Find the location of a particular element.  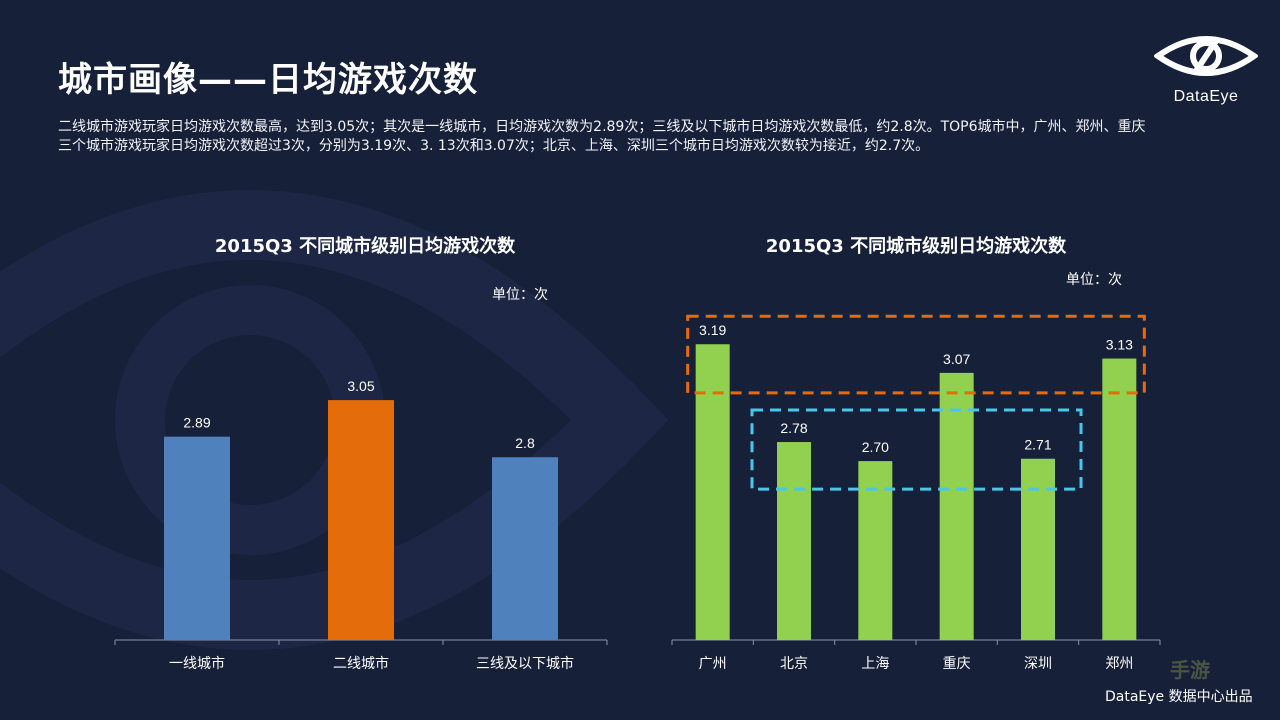

eye-logo-icon is located at coordinates (1206, 56).